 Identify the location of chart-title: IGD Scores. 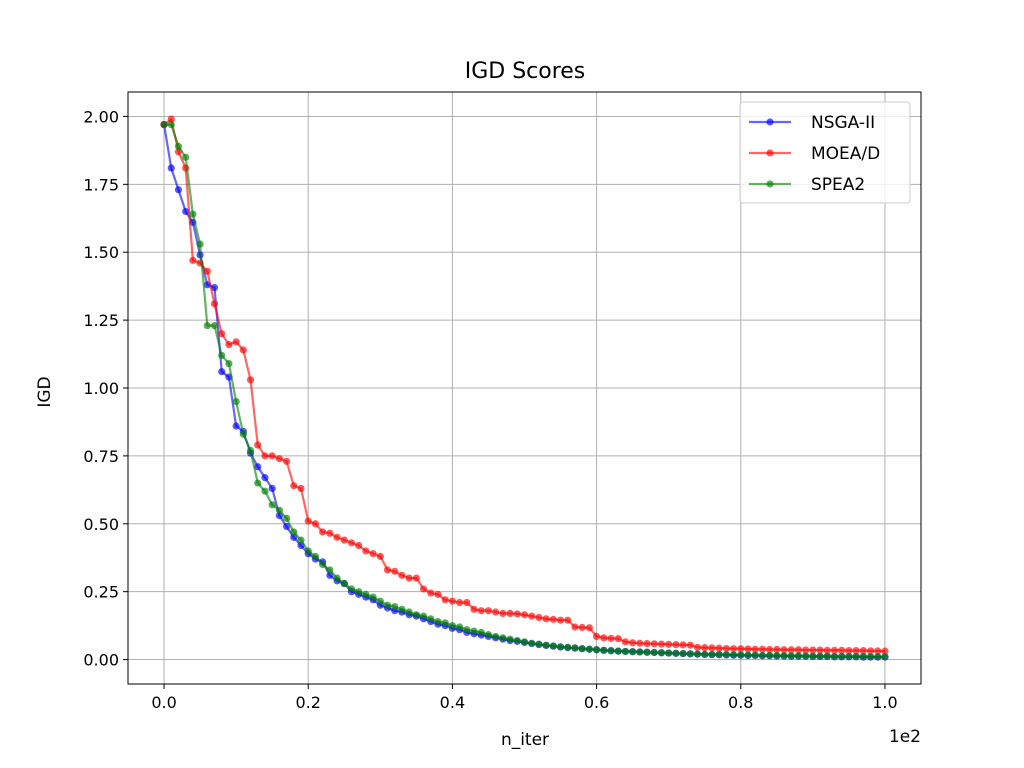
(525, 71).